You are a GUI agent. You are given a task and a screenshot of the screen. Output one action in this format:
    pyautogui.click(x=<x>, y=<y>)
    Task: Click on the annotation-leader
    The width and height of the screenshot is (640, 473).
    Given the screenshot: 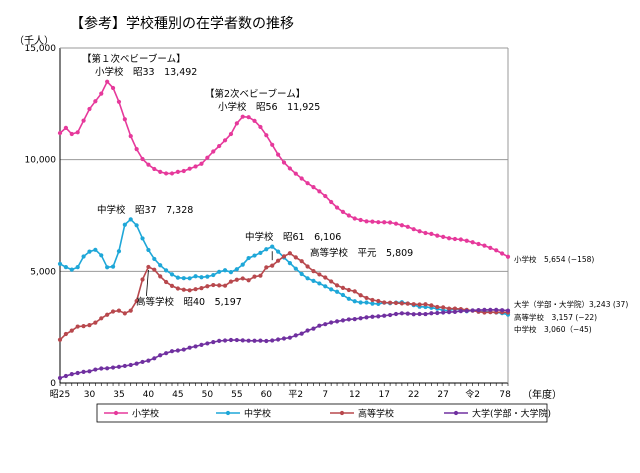 What is the action you would take?
    pyautogui.click(x=147, y=283)
    